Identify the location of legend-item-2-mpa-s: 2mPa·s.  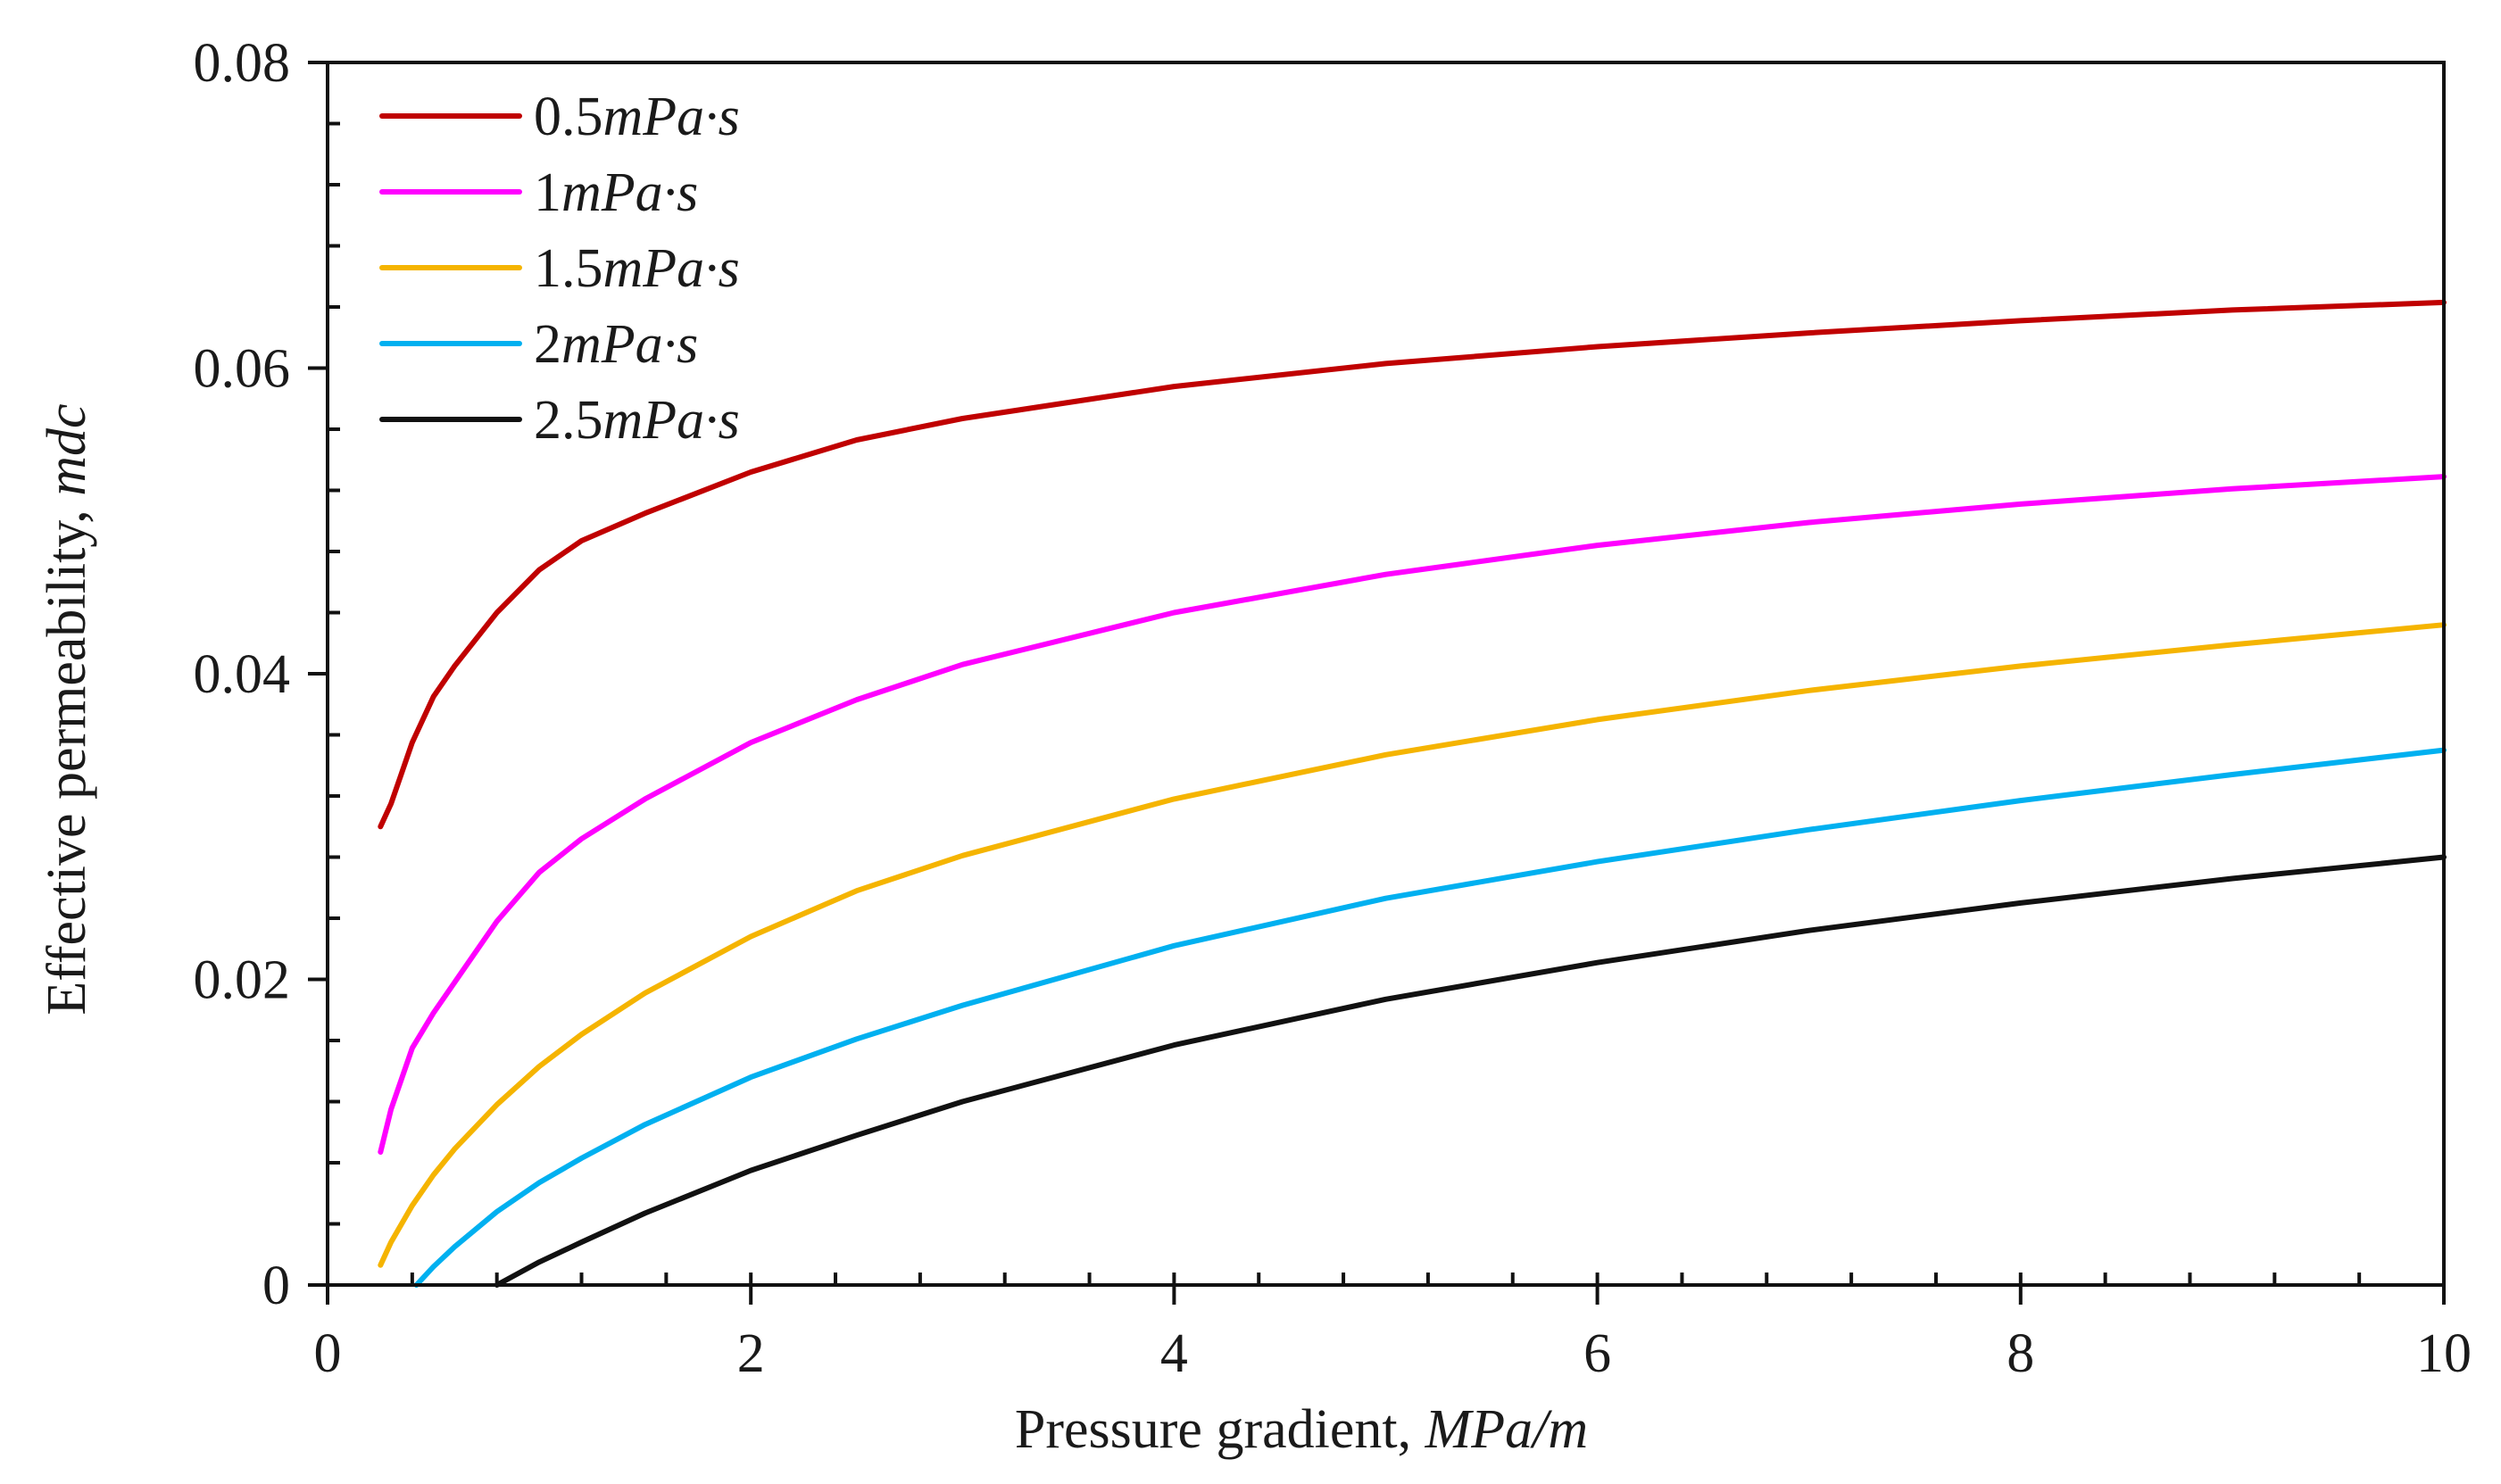
(538, 344).